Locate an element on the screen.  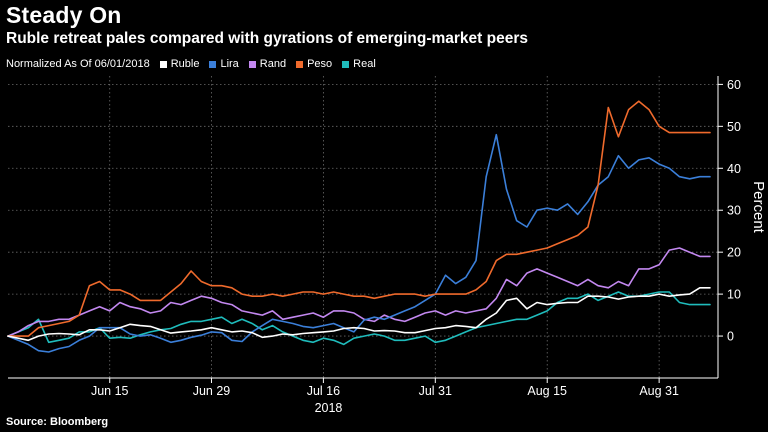
ytick-label-10: 10 is located at coordinates (734, 295).